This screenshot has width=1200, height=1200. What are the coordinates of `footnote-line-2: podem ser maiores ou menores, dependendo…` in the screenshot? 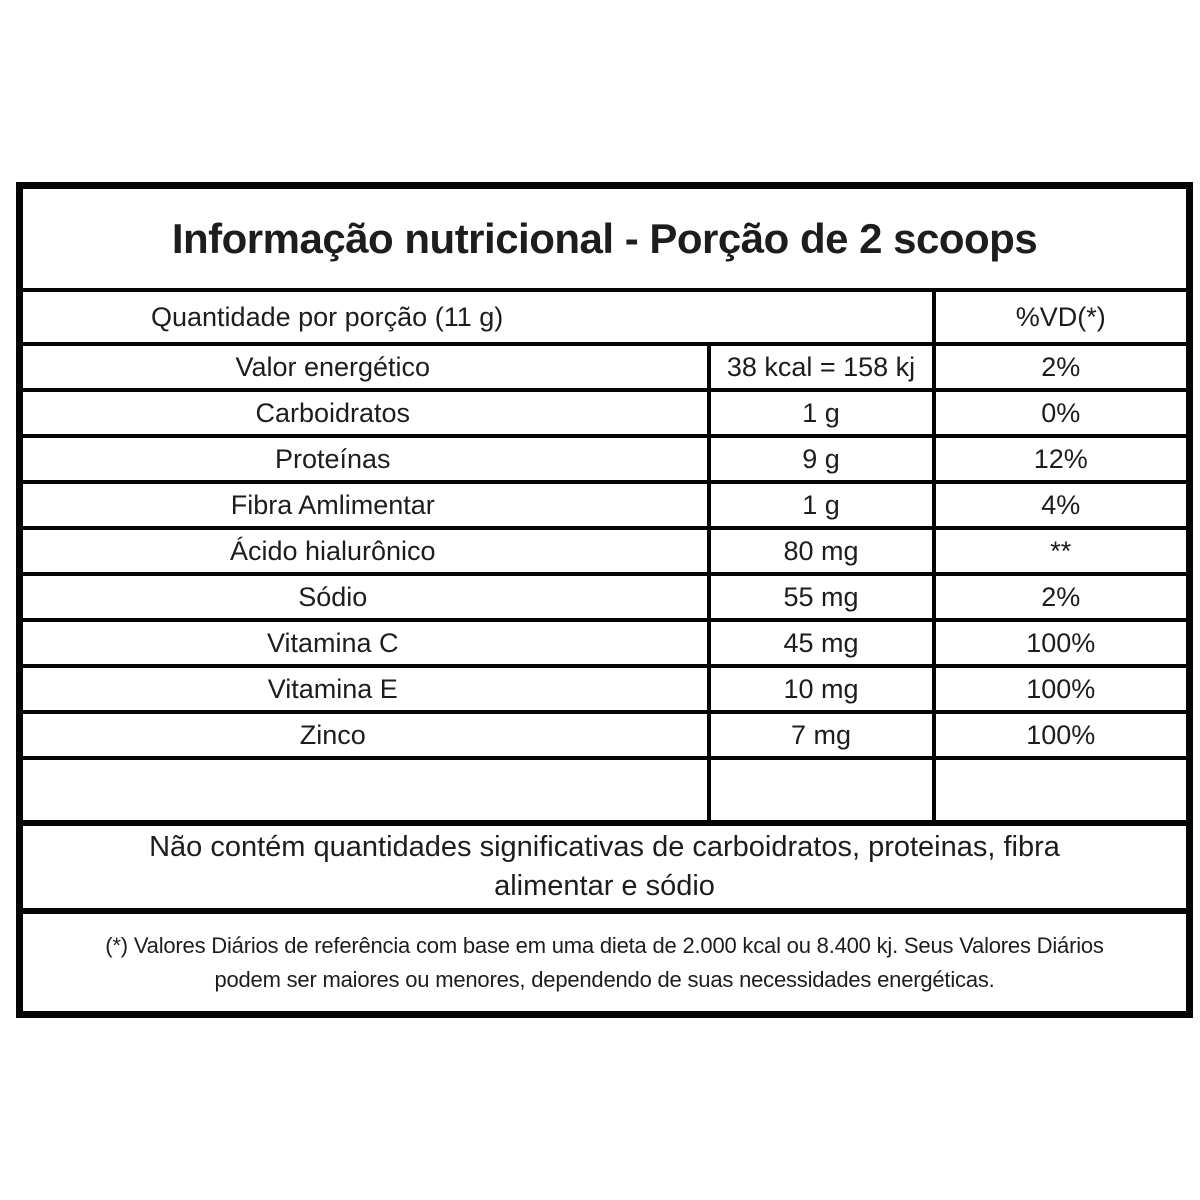 It's located at (604, 979).